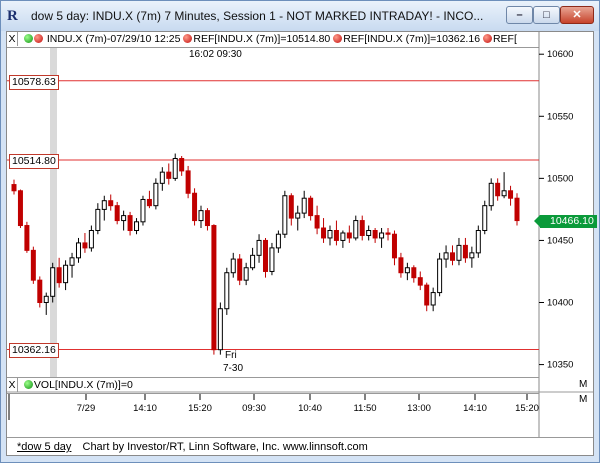 Image resolution: width=600 pixels, height=463 pixels. What do you see at coordinates (231, 355) in the screenshot?
I see `annotation-day: Fri` at bounding box center [231, 355].